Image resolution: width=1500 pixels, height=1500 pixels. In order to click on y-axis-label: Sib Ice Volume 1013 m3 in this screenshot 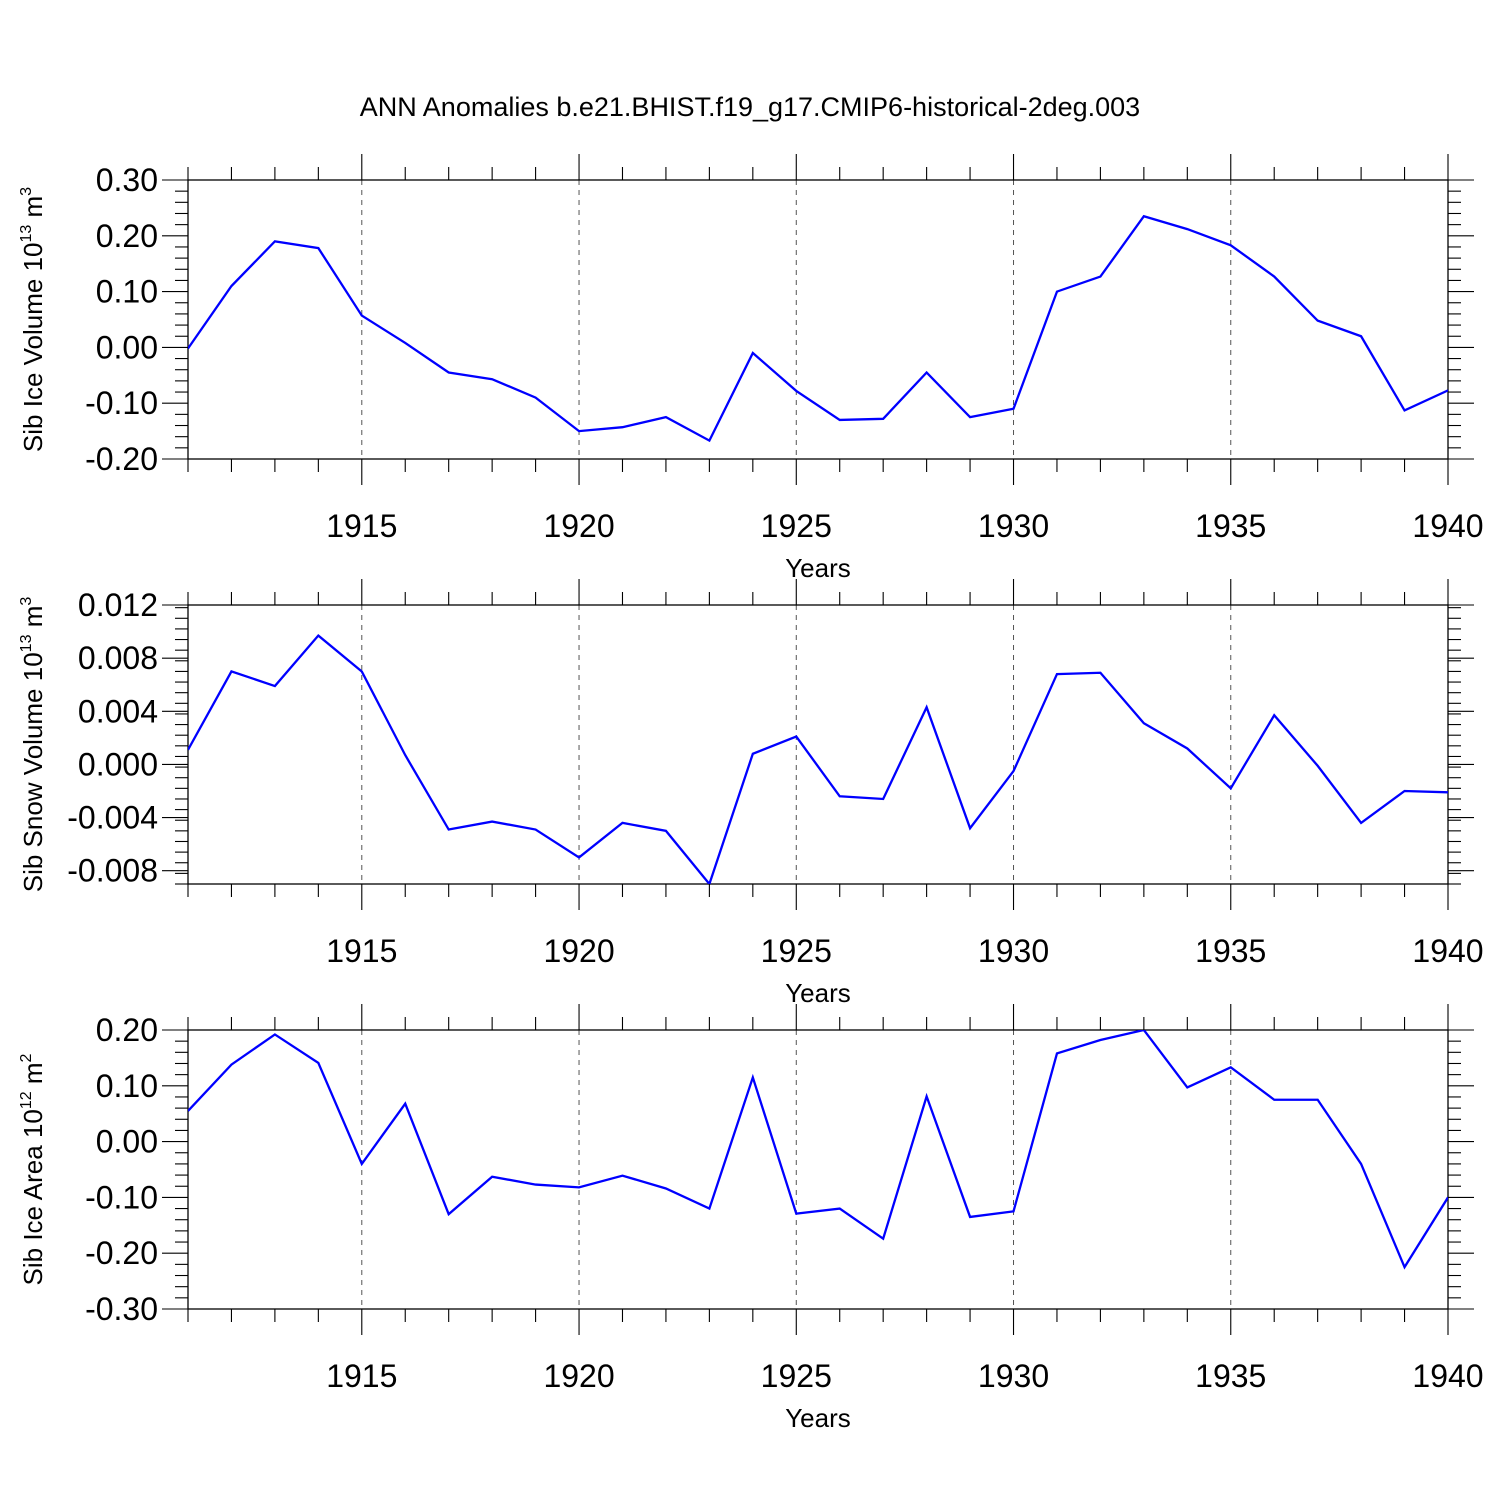, I will do `click(33, 319)`.